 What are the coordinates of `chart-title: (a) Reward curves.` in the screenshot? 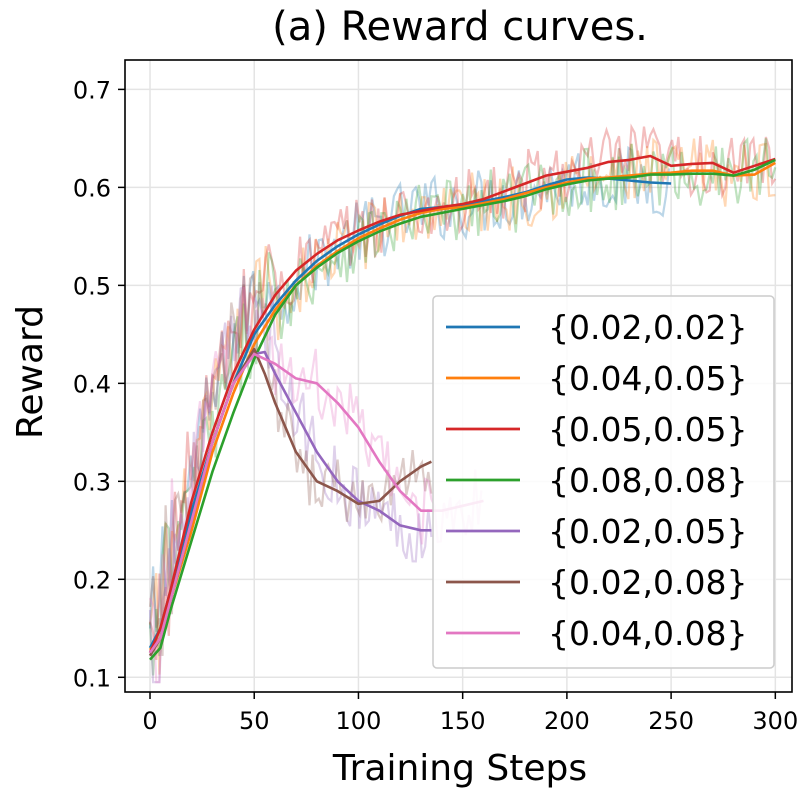 It's located at (460, 27).